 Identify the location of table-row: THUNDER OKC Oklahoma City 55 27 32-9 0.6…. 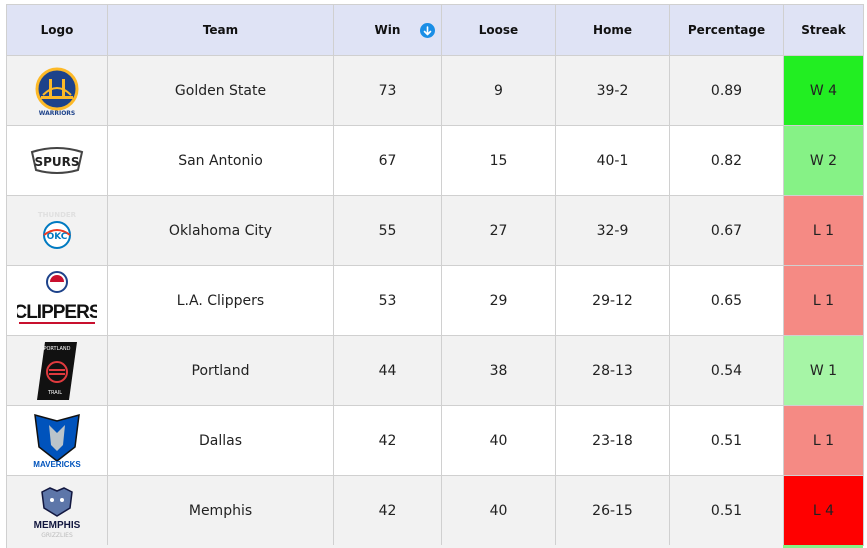
(435, 230).